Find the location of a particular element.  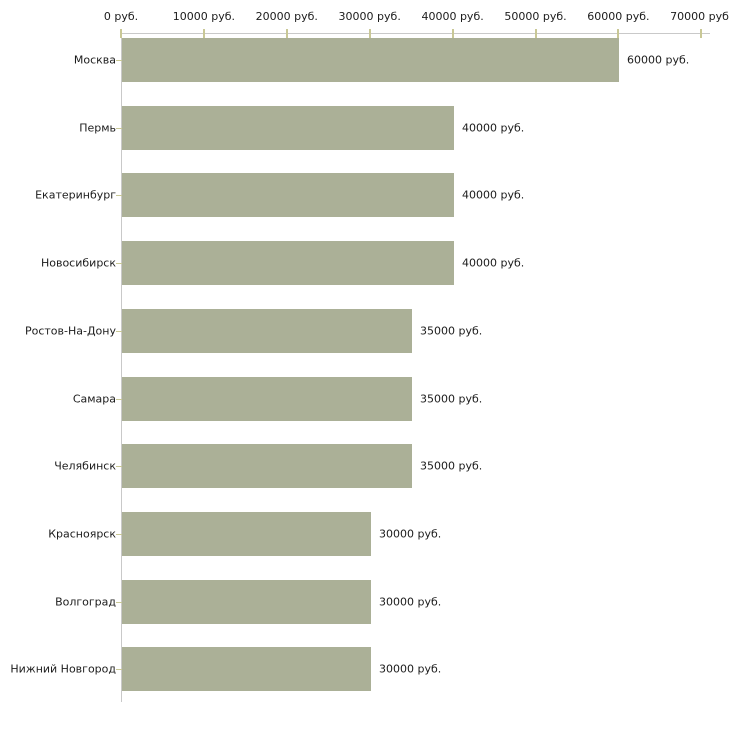

x-axis-tick-label: 0 руб. is located at coordinates (121, 16).